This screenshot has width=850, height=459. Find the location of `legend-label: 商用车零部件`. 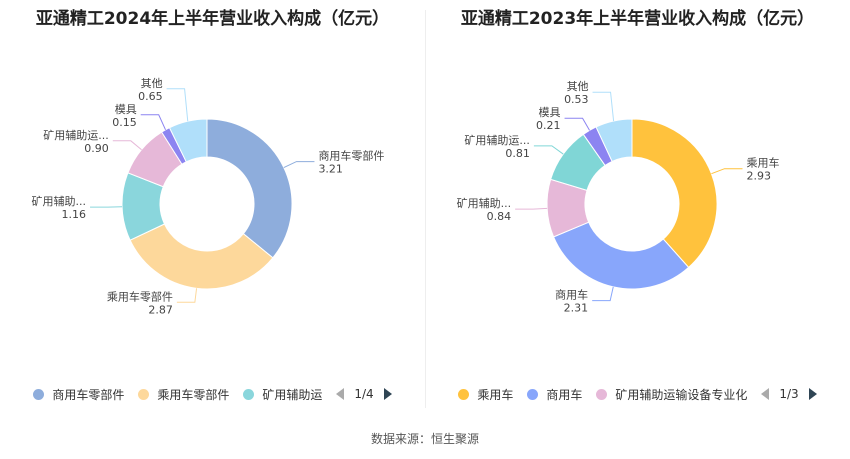

legend-label: 商用车零部件 is located at coordinates (88, 394).